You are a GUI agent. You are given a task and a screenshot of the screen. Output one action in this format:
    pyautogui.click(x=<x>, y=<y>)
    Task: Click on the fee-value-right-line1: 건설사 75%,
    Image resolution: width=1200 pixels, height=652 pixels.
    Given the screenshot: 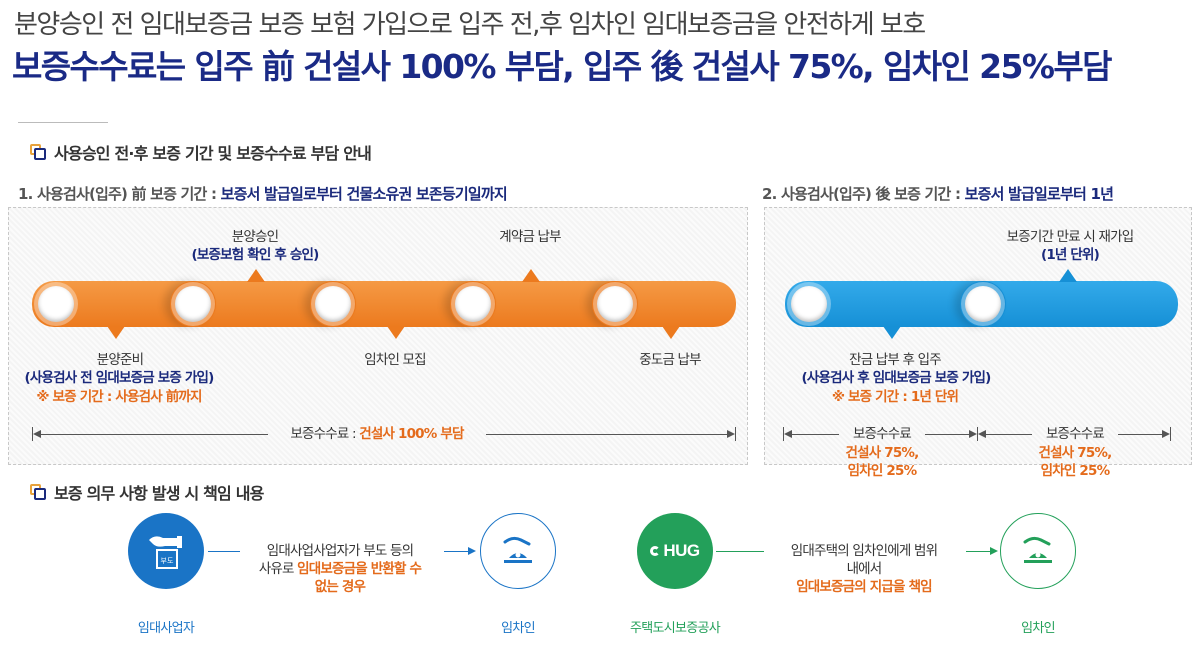 What is the action you would take?
    pyautogui.click(x=1075, y=453)
    